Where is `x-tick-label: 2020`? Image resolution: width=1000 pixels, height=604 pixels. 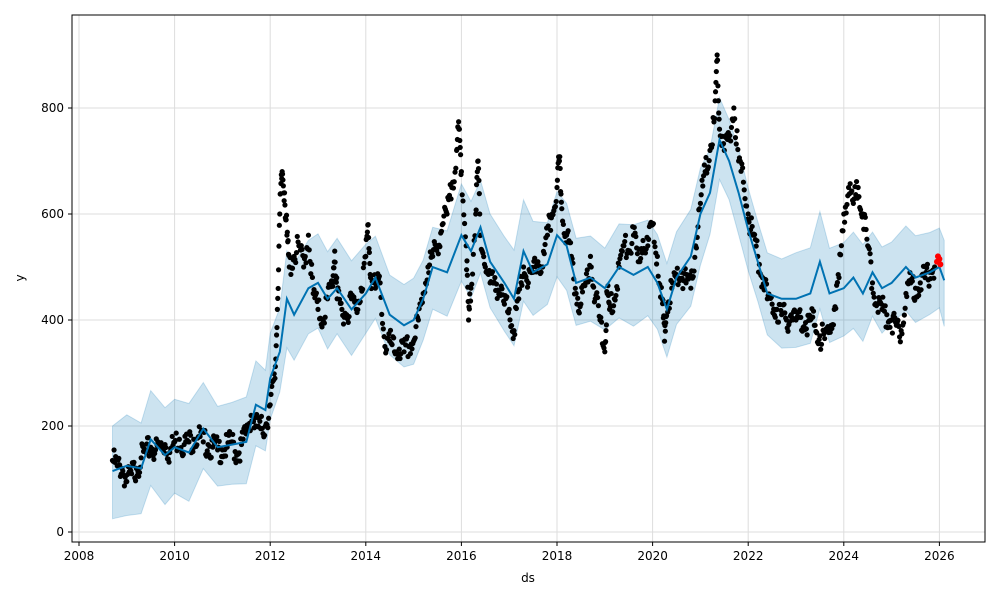 x-tick-label: 2020 is located at coordinates (652, 556).